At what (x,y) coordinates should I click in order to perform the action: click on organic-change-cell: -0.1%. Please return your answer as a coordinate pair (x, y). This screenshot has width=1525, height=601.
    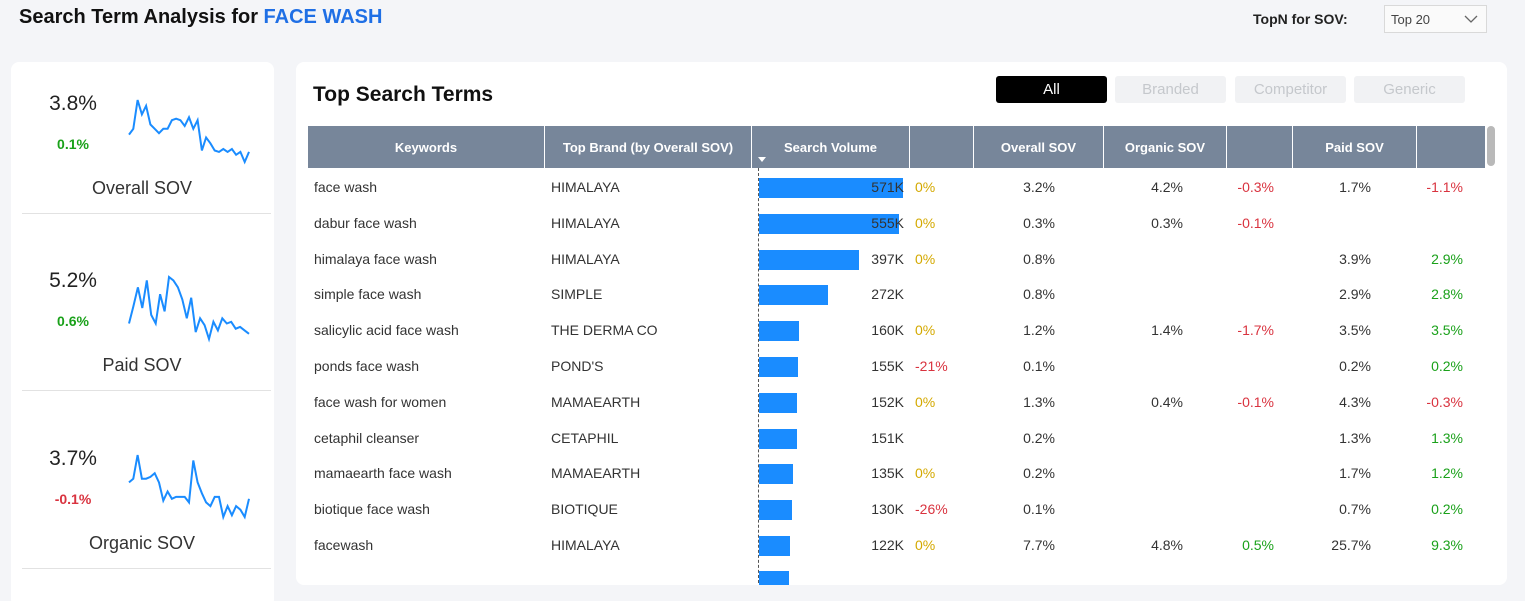
    Looking at the image, I should click on (1255, 222).